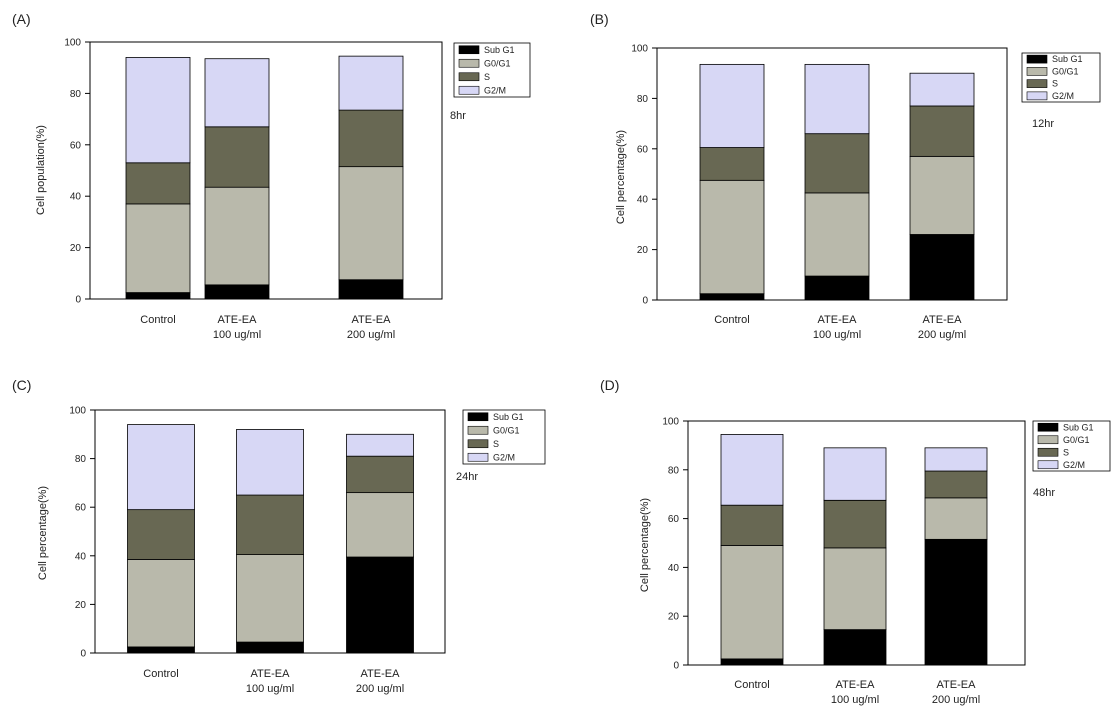 Image resolution: width=1117 pixels, height=716 pixels. I want to click on panel-label: (B), so click(599, 19).